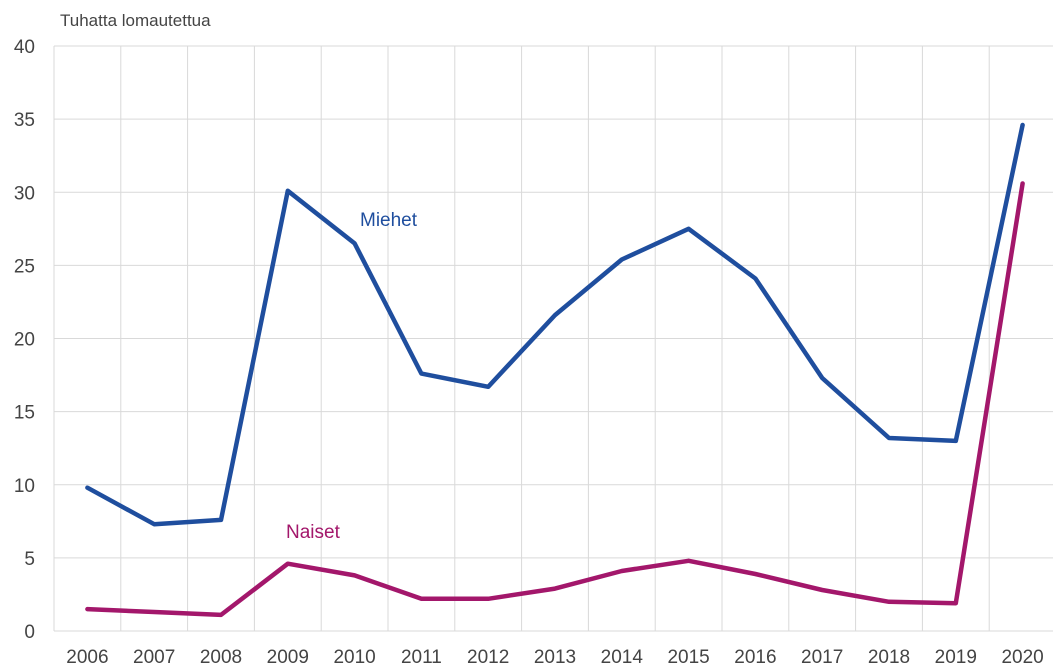 The width and height of the screenshot is (1053, 671). Describe the element at coordinates (313, 532) in the screenshot. I see `series-label-naiset: Naiset` at that location.